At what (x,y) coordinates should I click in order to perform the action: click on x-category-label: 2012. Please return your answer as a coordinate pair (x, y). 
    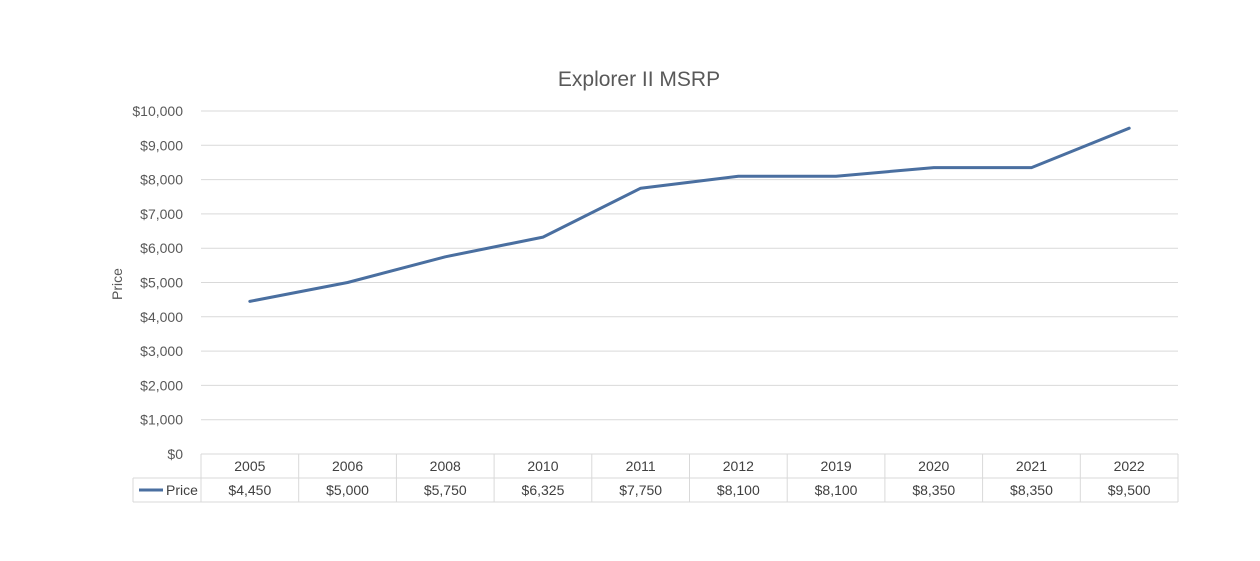
    Looking at the image, I should click on (738, 466).